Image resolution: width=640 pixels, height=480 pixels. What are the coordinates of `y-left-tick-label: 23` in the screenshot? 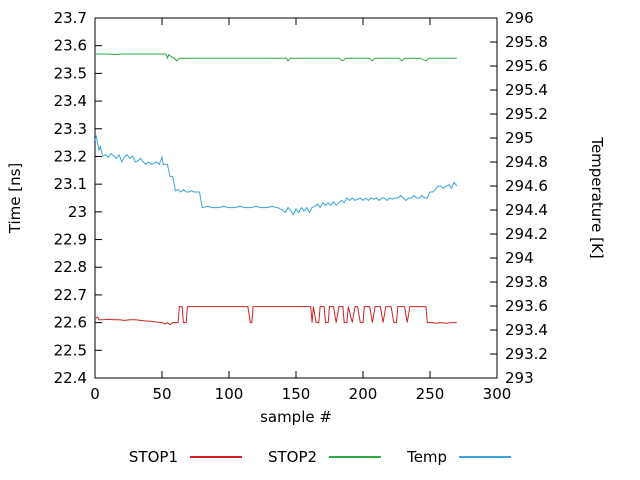 It's located at (77, 212).